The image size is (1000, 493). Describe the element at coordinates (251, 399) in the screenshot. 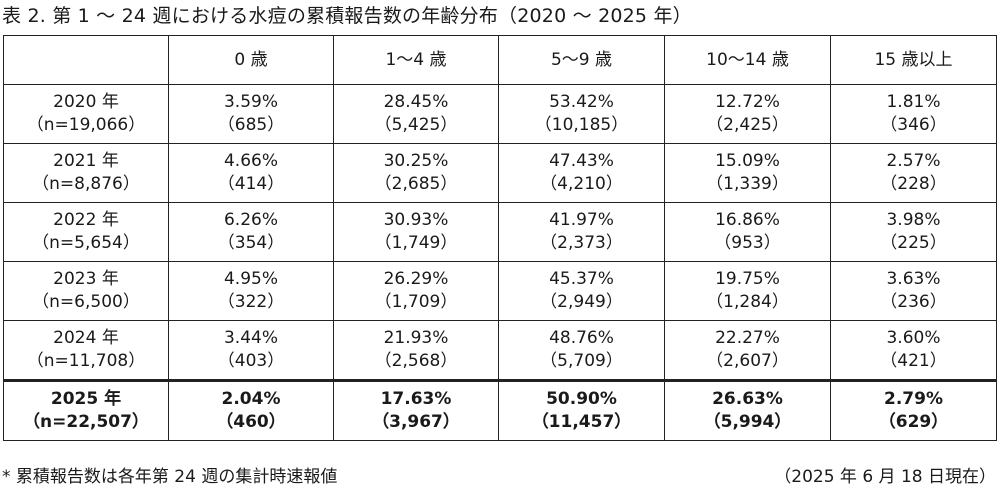

I see `percent-value: 2.04%` at that location.